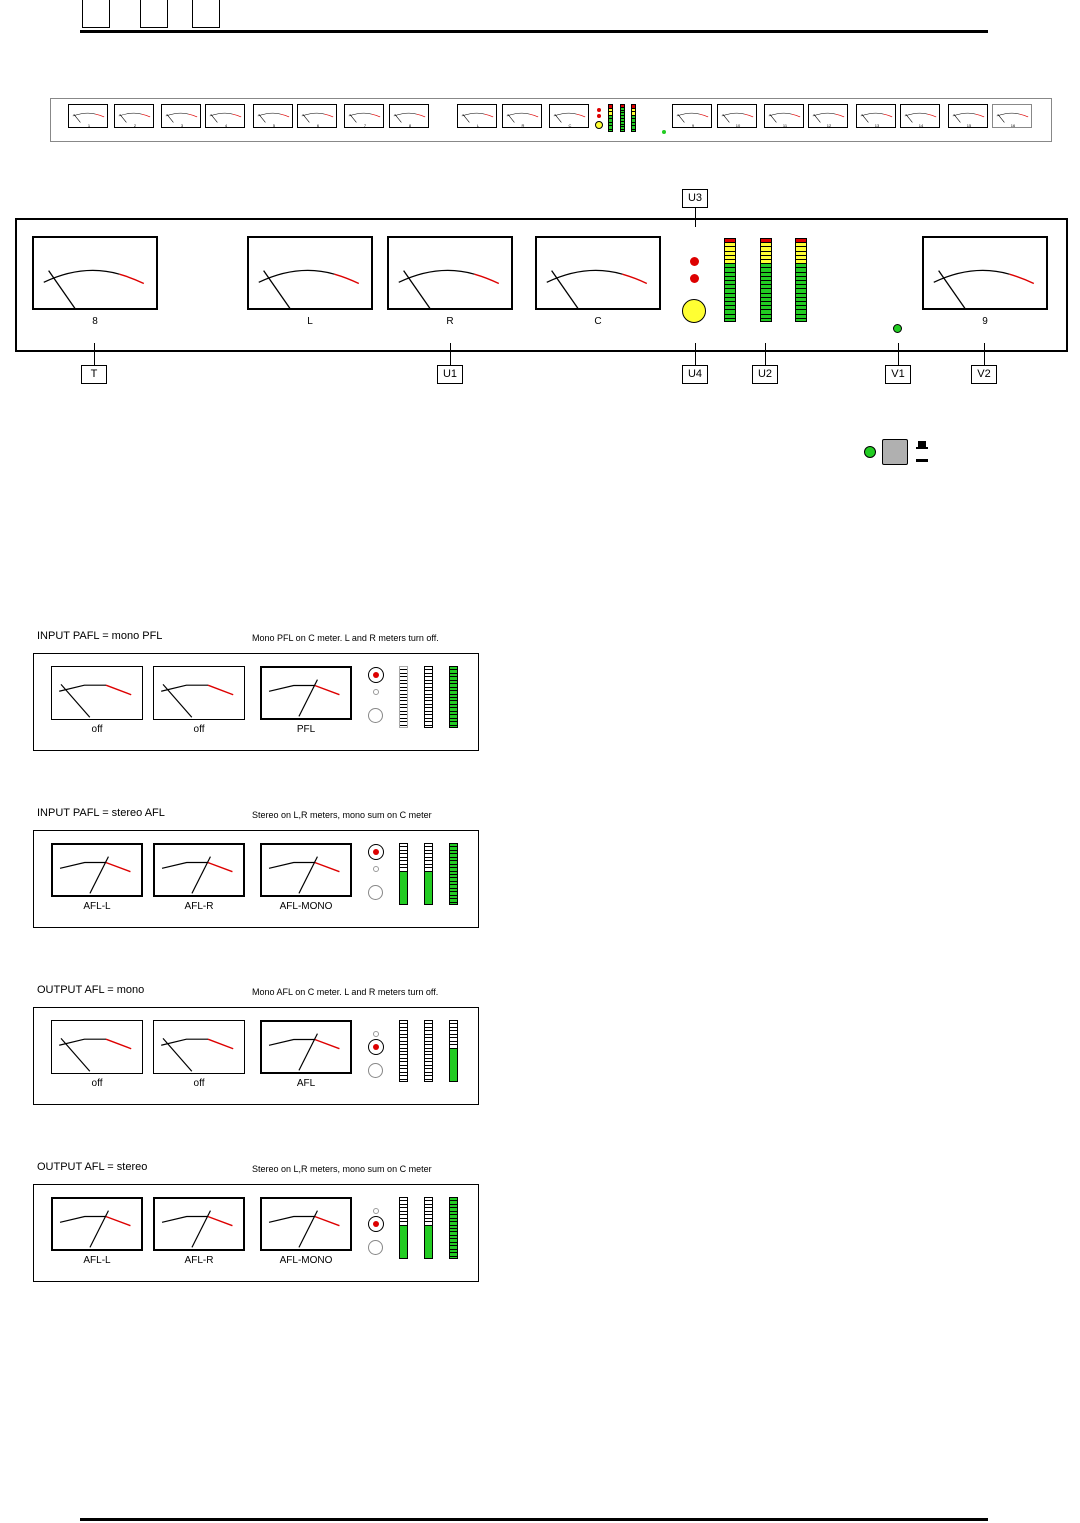  I want to click on footer-rule, so click(534, 1519).